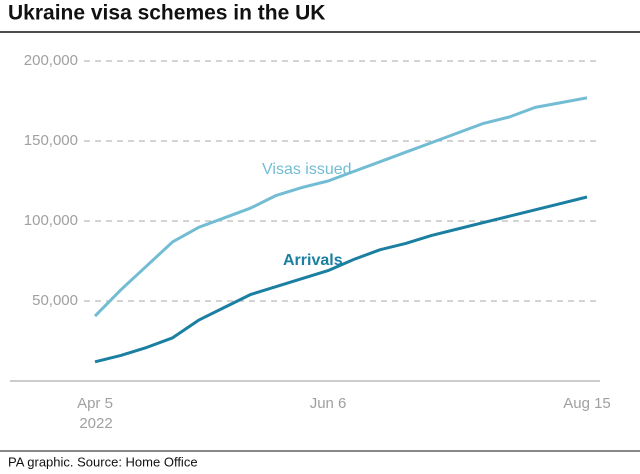 This screenshot has width=640, height=474. What do you see at coordinates (313, 260) in the screenshot?
I see `series-label: Arrivals` at bounding box center [313, 260].